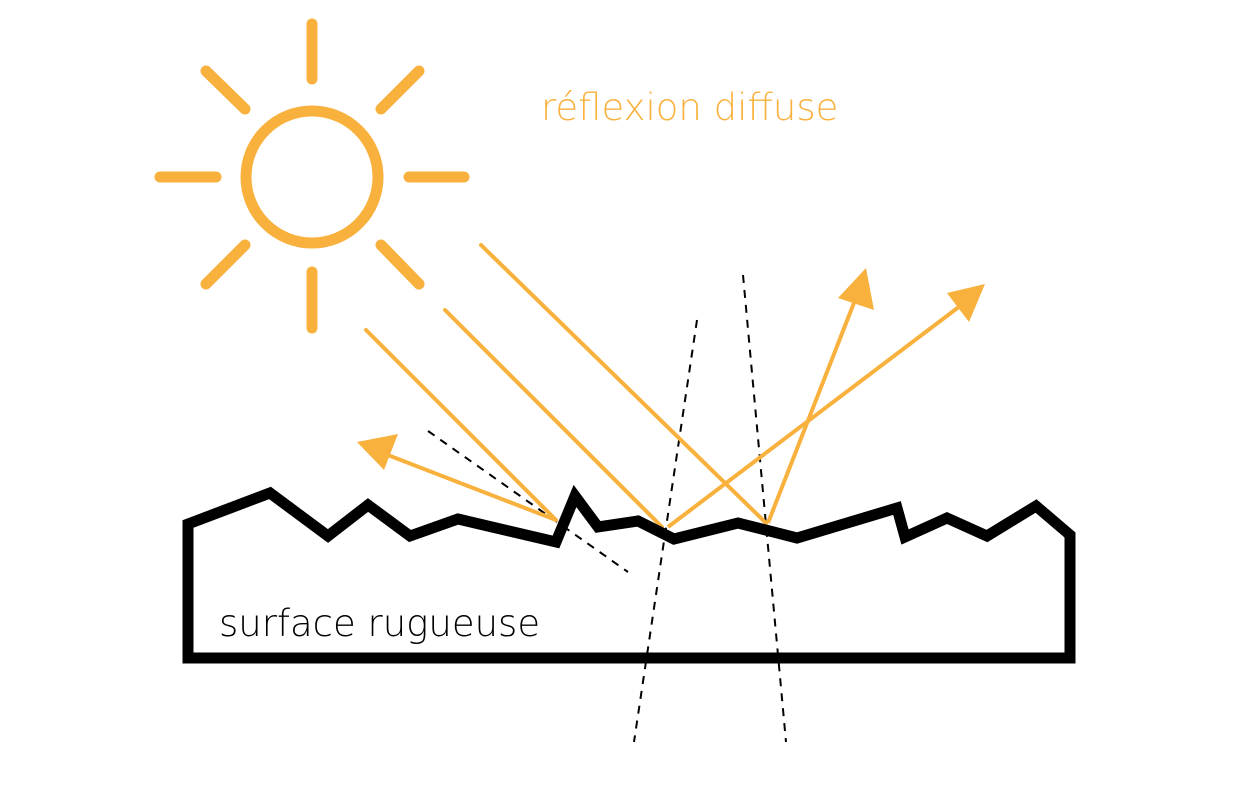 Image resolution: width=1240 pixels, height=787 pixels. I want to click on reflected-rays, so click(674, 408).